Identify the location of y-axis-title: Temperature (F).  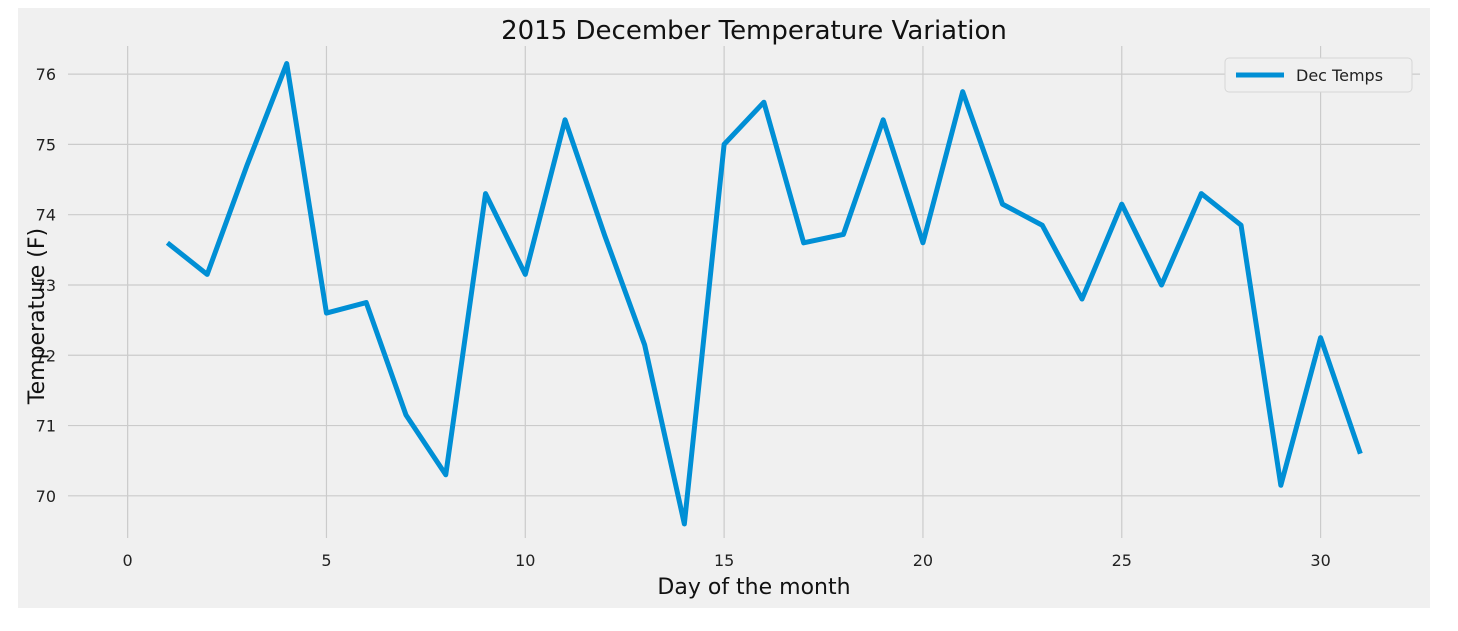
(37, 316).